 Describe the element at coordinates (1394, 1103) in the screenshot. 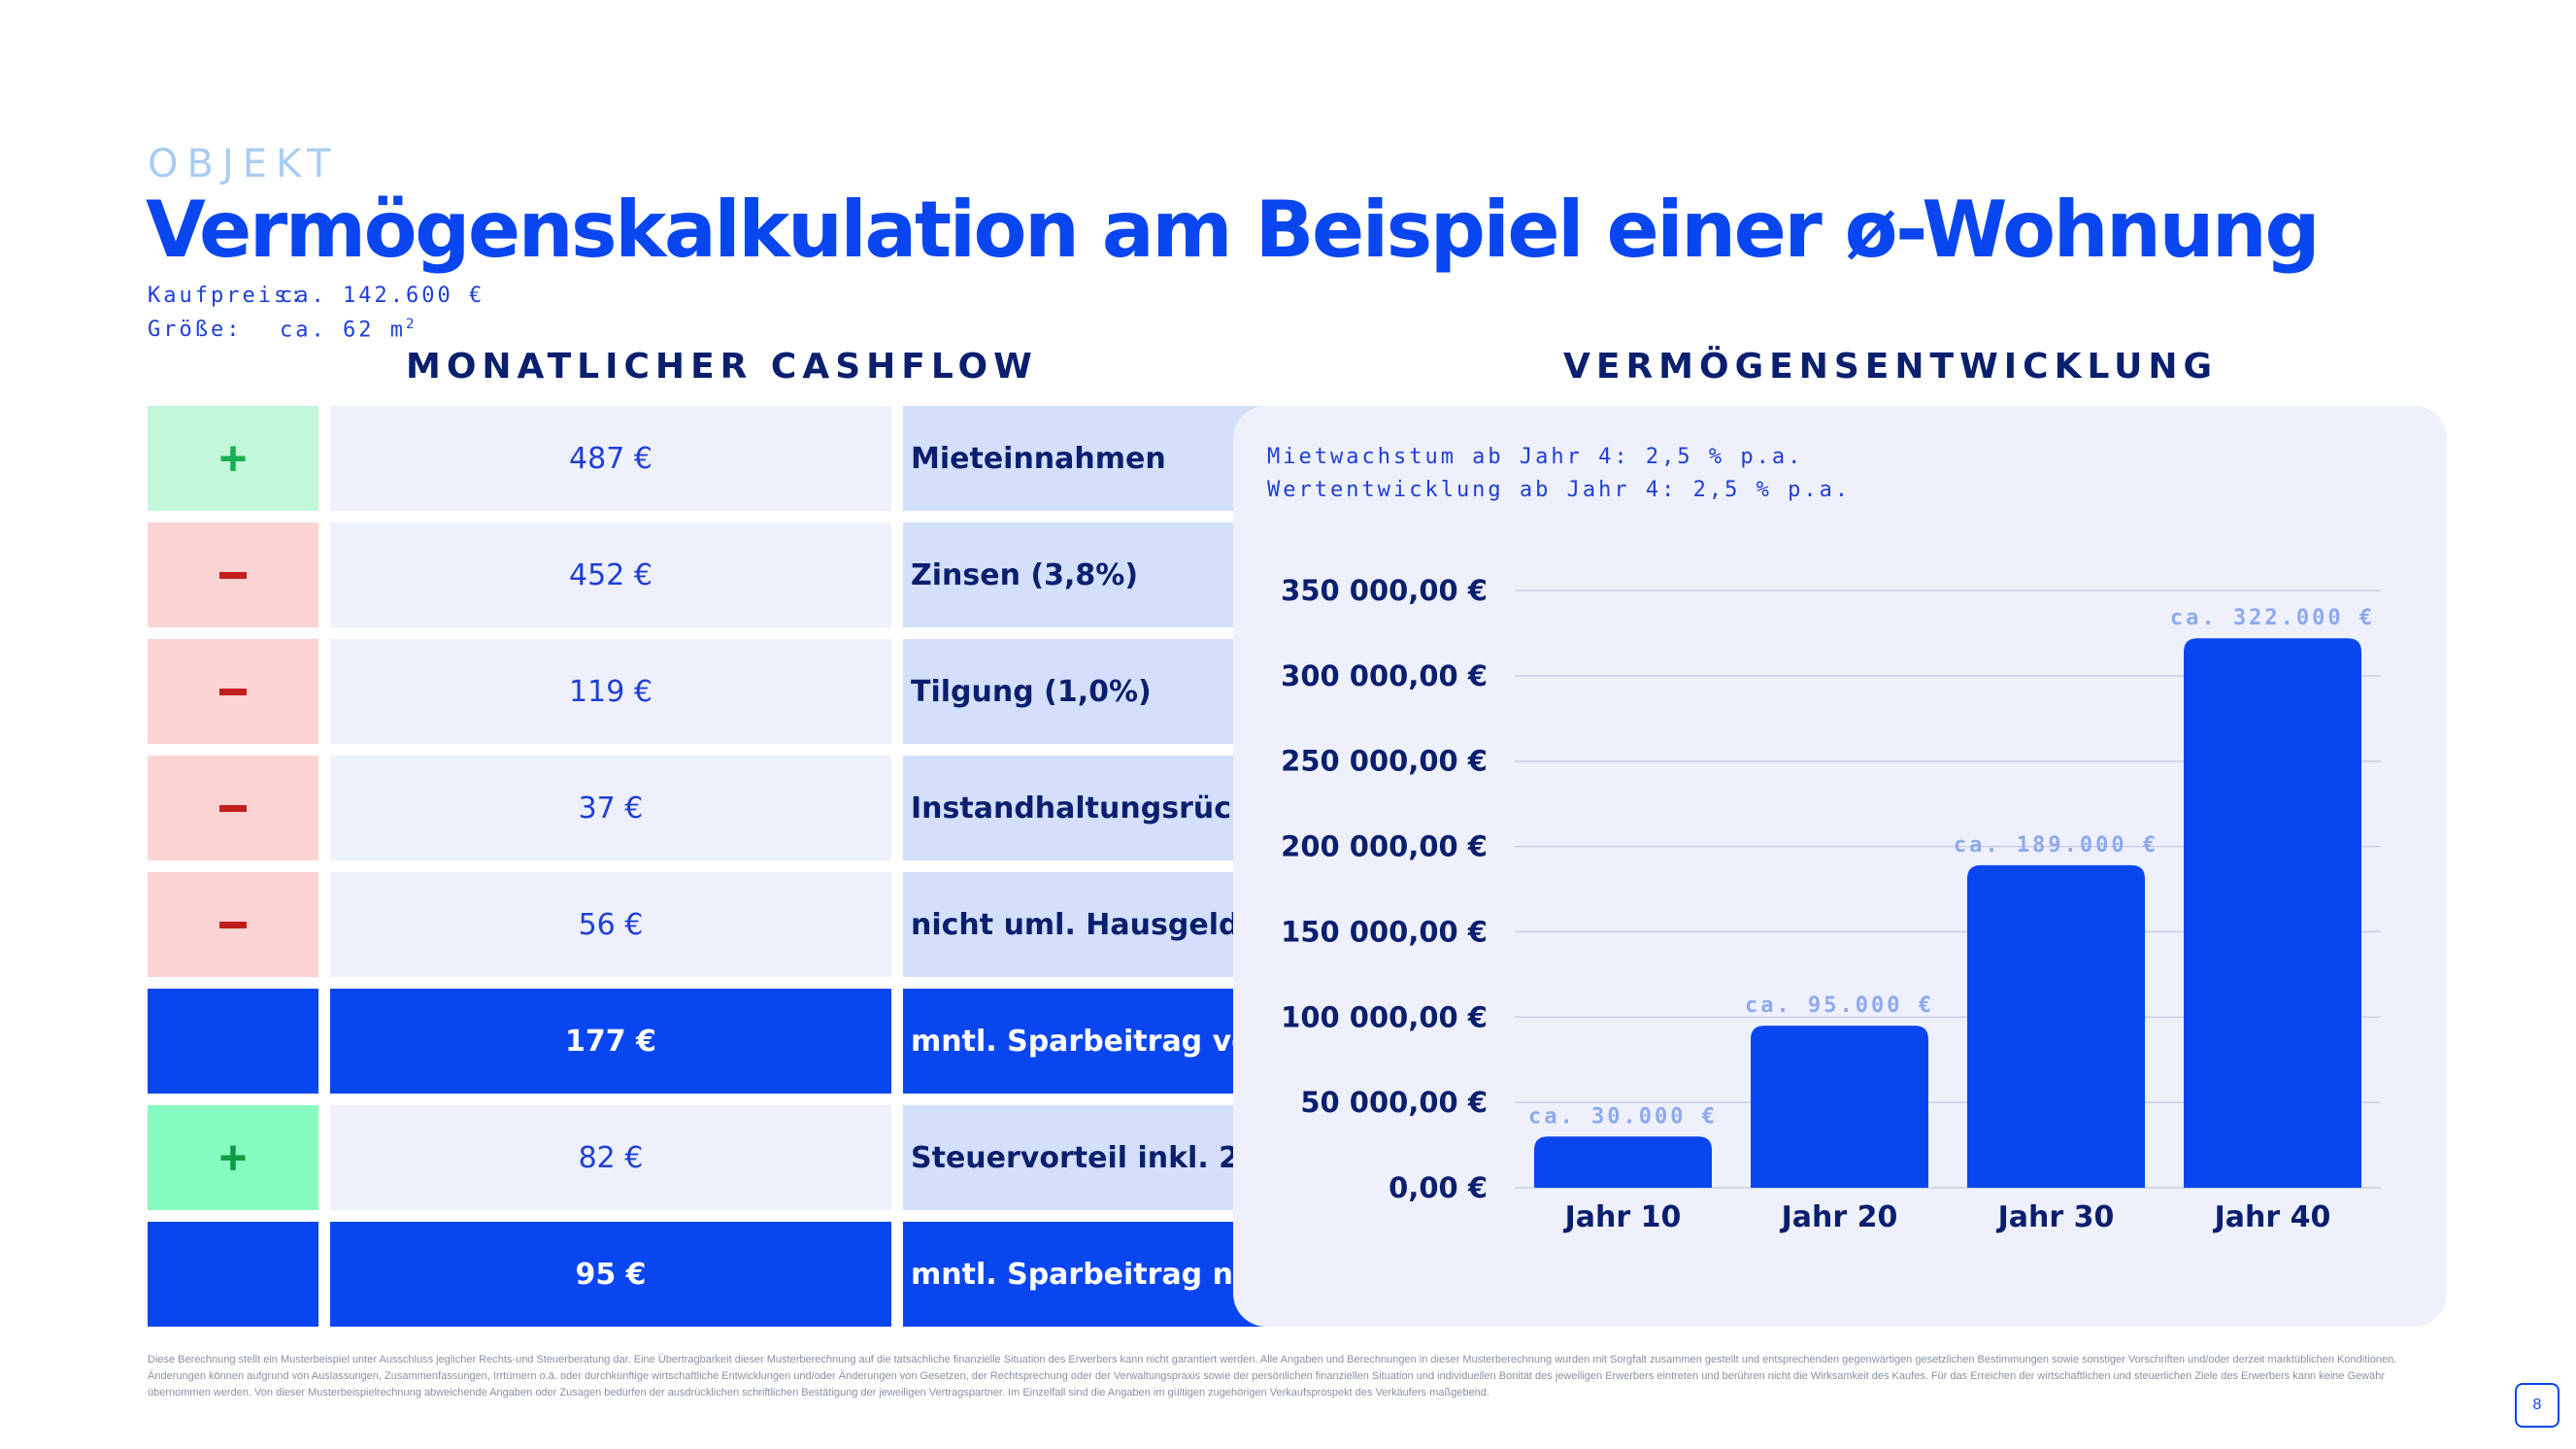

I see `y-tick-label: 50 000,00 €` at that location.